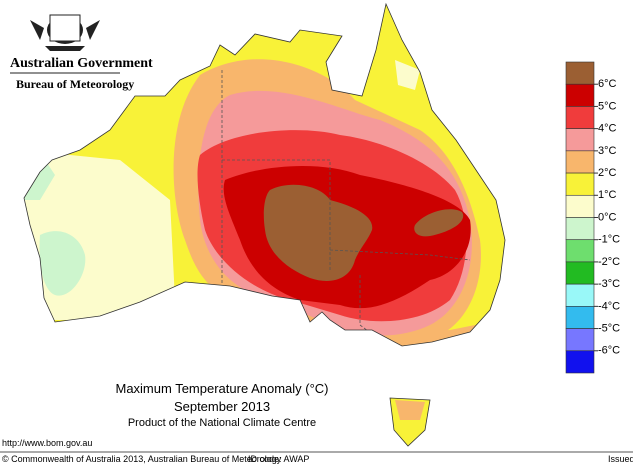 This screenshot has height=466, width=633. I want to click on footer-issued: Issued, so click(620, 459).